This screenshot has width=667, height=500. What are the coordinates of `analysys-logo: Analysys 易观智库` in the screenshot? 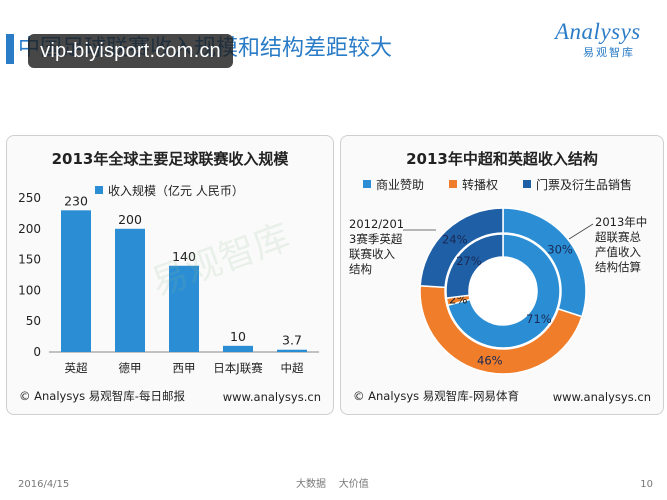 It's located at (605, 42).